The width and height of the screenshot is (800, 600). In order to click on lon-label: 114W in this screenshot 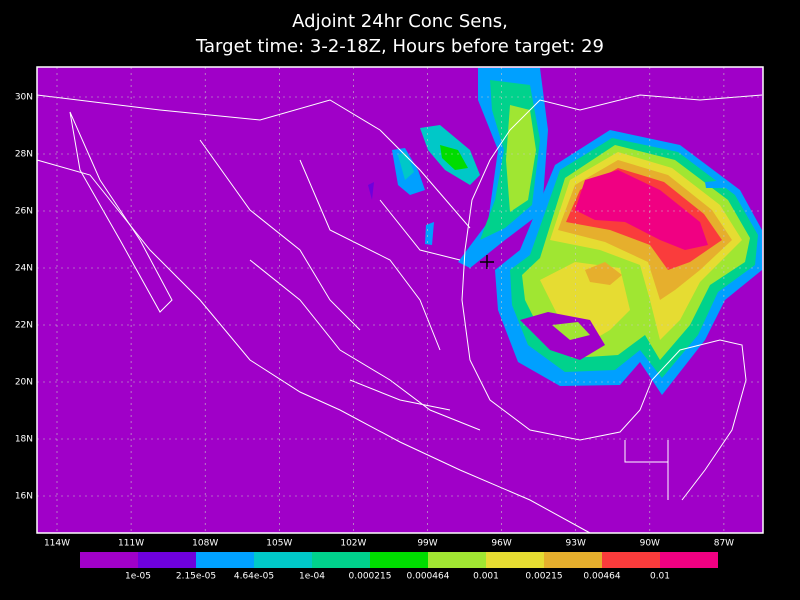, I will do `click(57, 544)`.